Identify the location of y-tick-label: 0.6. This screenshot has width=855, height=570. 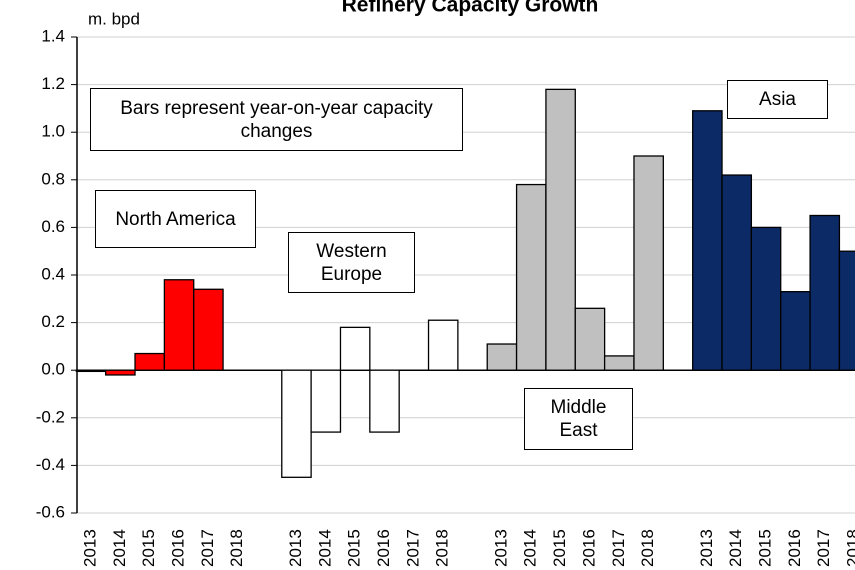
(53, 226).